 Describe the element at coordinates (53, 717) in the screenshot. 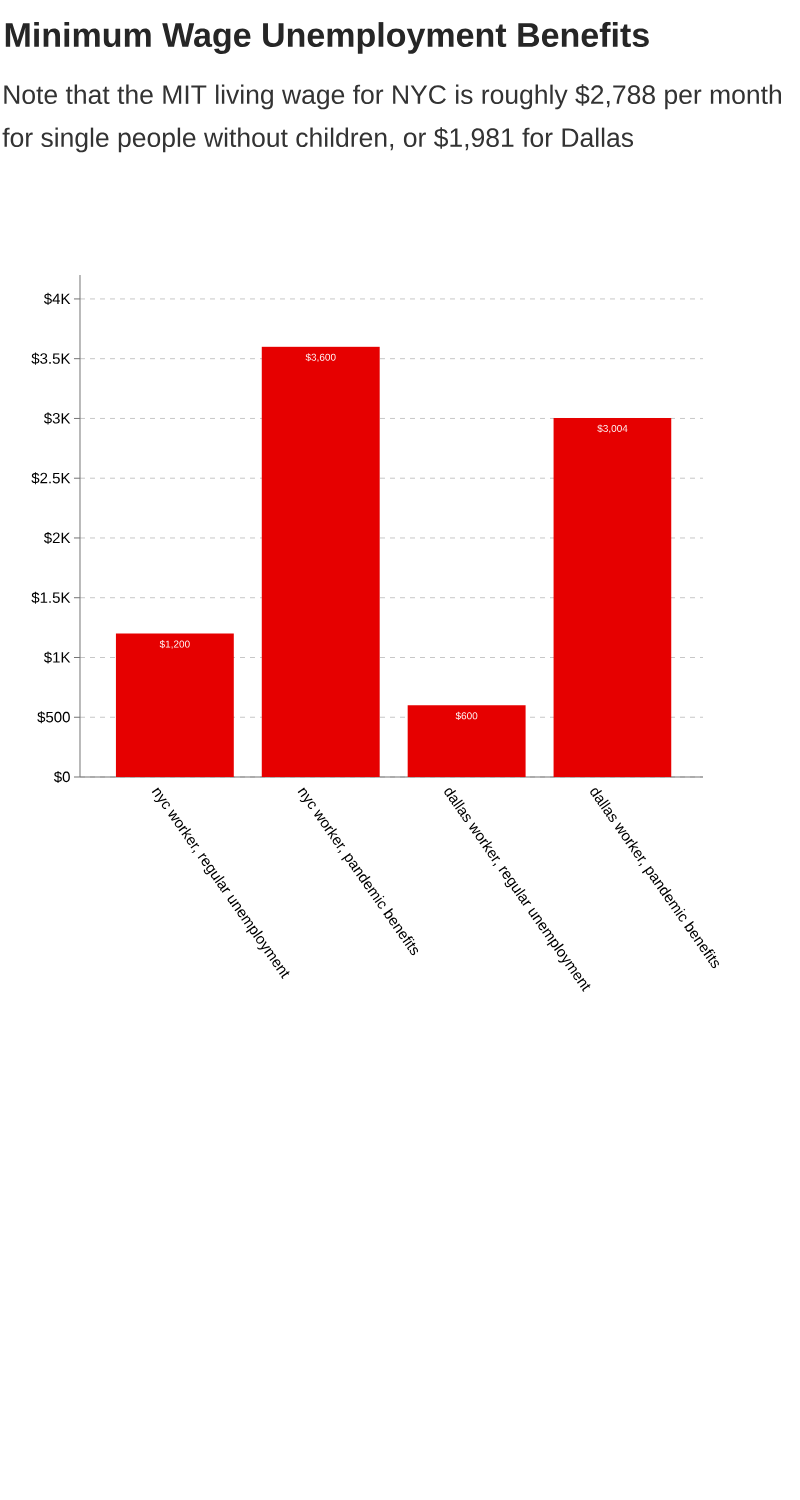

I see `y-tick-label: $500` at that location.